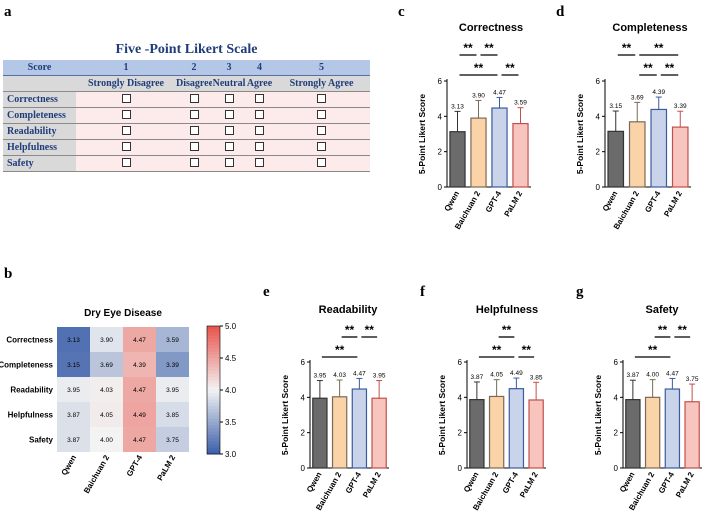 The image size is (719, 515). I want to click on likert-header-label: Score, so click(39, 68).